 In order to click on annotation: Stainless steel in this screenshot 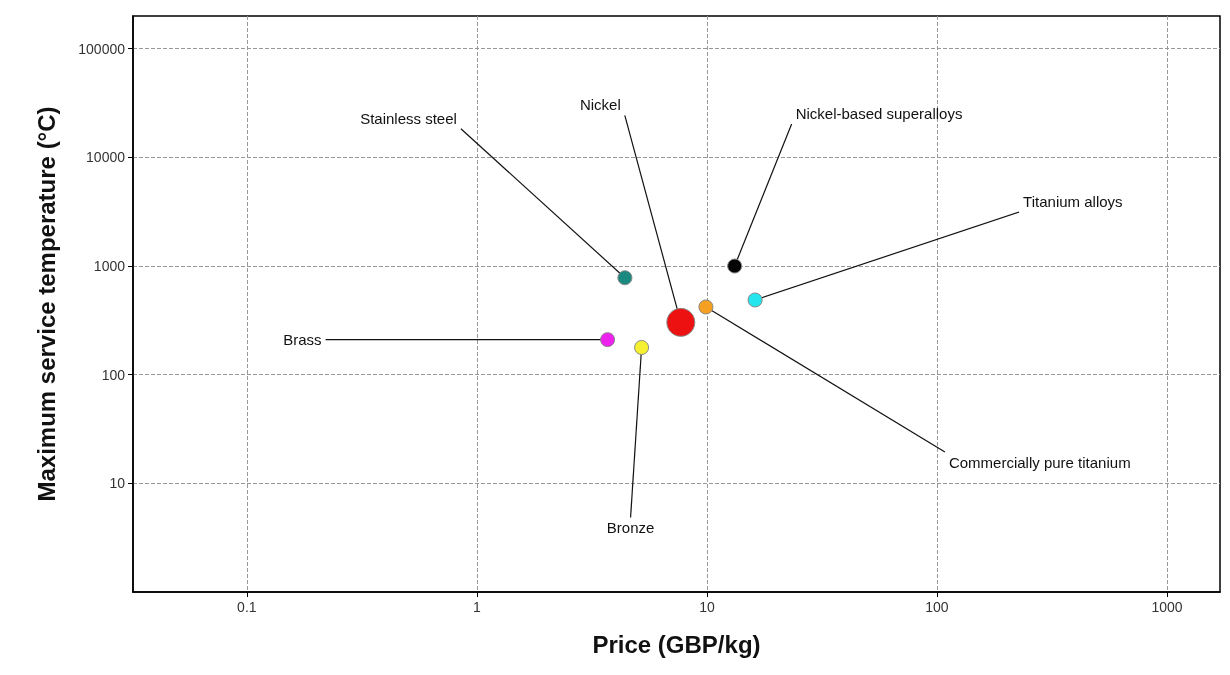, I will do `click(408, 118)`.